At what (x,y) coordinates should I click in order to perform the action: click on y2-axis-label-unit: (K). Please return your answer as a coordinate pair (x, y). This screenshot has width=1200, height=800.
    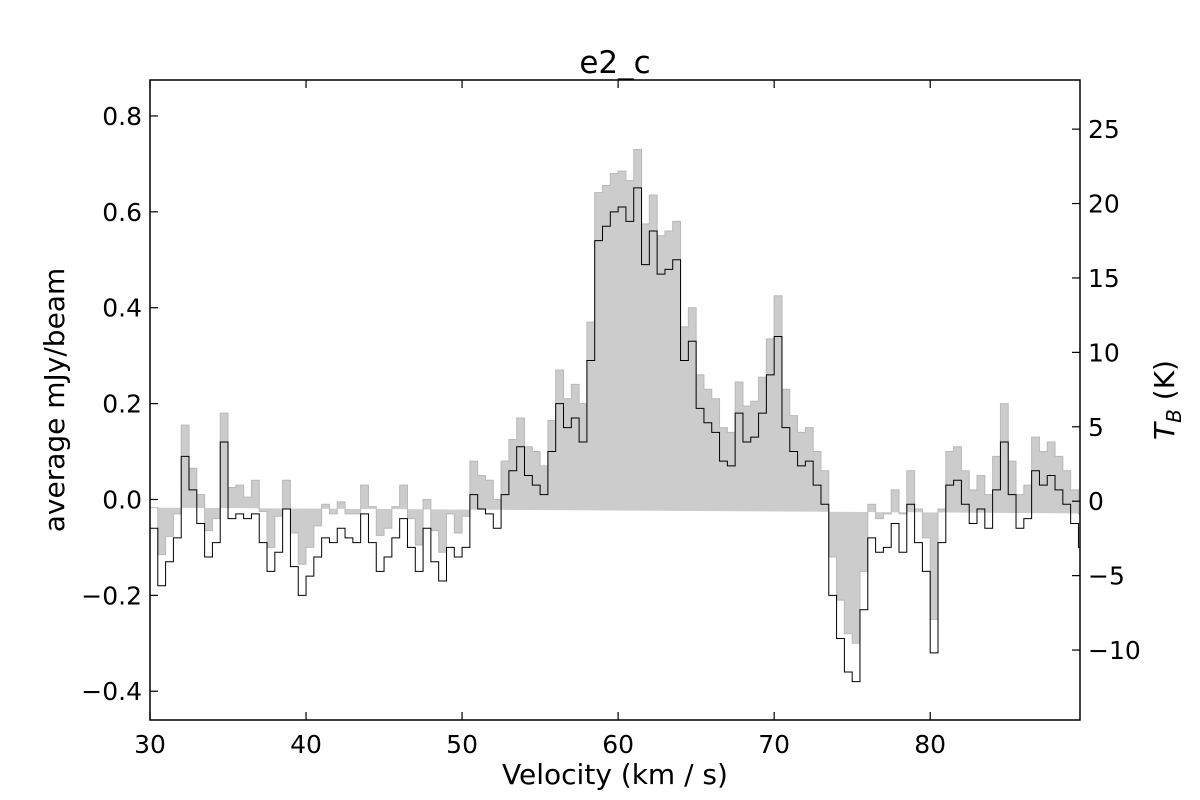
    Looking at the image, I should click on (1164, 384).